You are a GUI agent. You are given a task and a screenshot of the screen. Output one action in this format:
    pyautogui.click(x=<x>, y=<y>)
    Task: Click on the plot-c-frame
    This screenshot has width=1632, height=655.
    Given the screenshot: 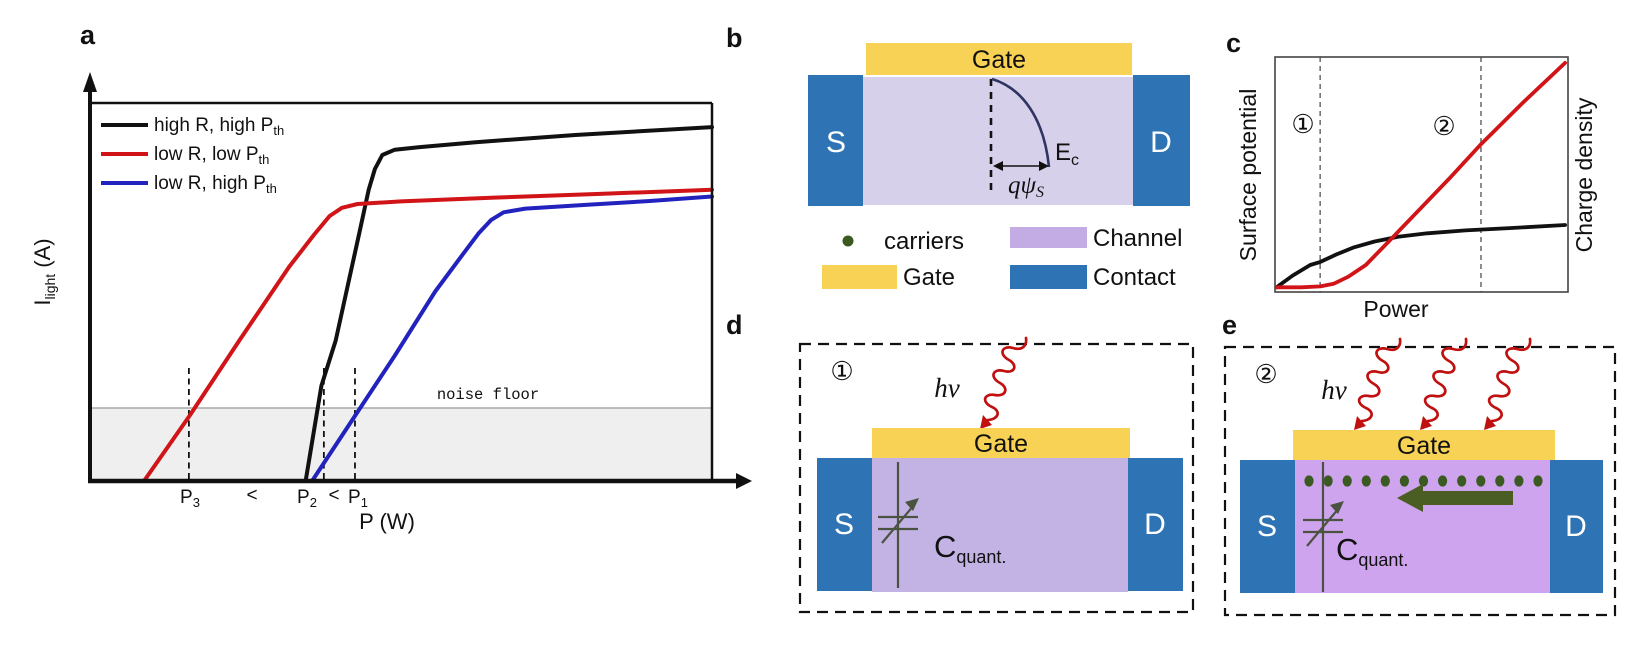 What is the action you would take?
    pyautogui.click(x=1421, y=174)
    